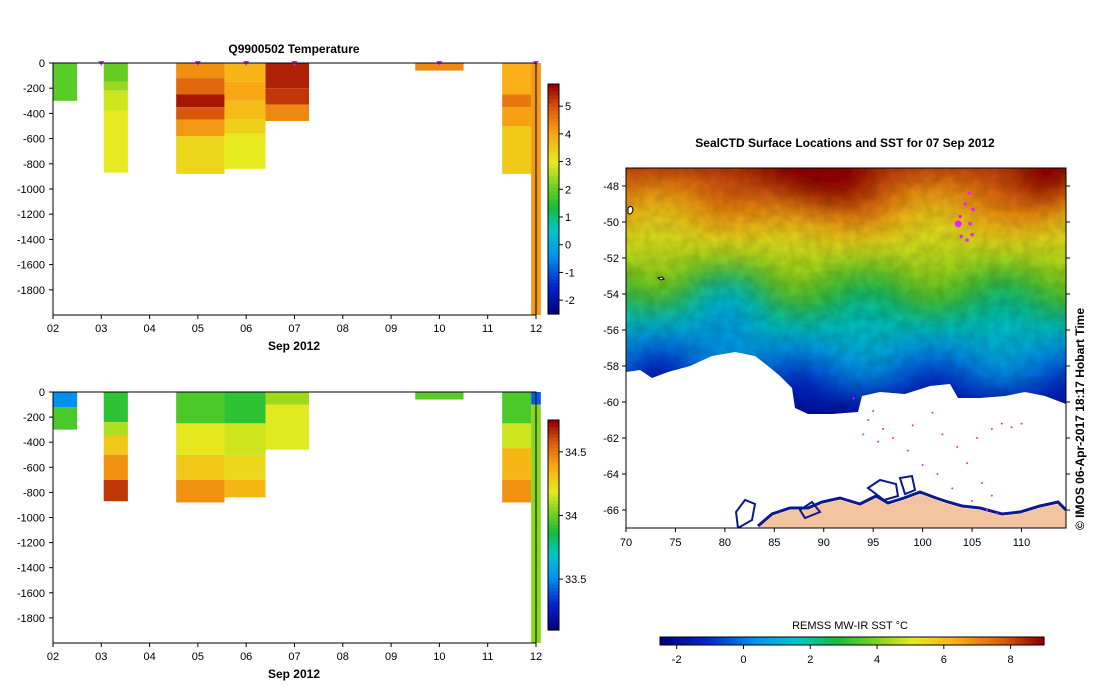  I want to click on y-tick-label: 0, so click(42, 393).